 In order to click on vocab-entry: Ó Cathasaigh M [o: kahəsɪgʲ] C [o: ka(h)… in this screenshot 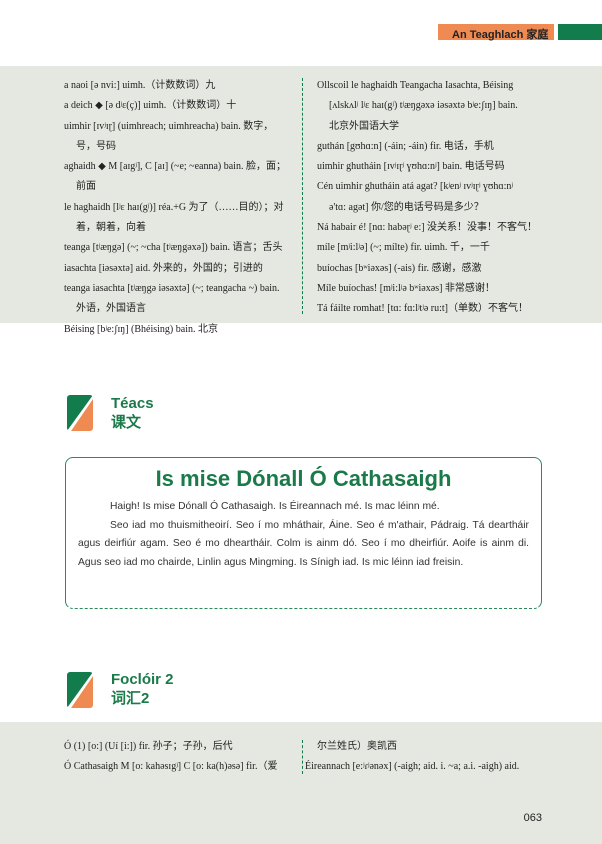, I will do `click(171, 767)`.